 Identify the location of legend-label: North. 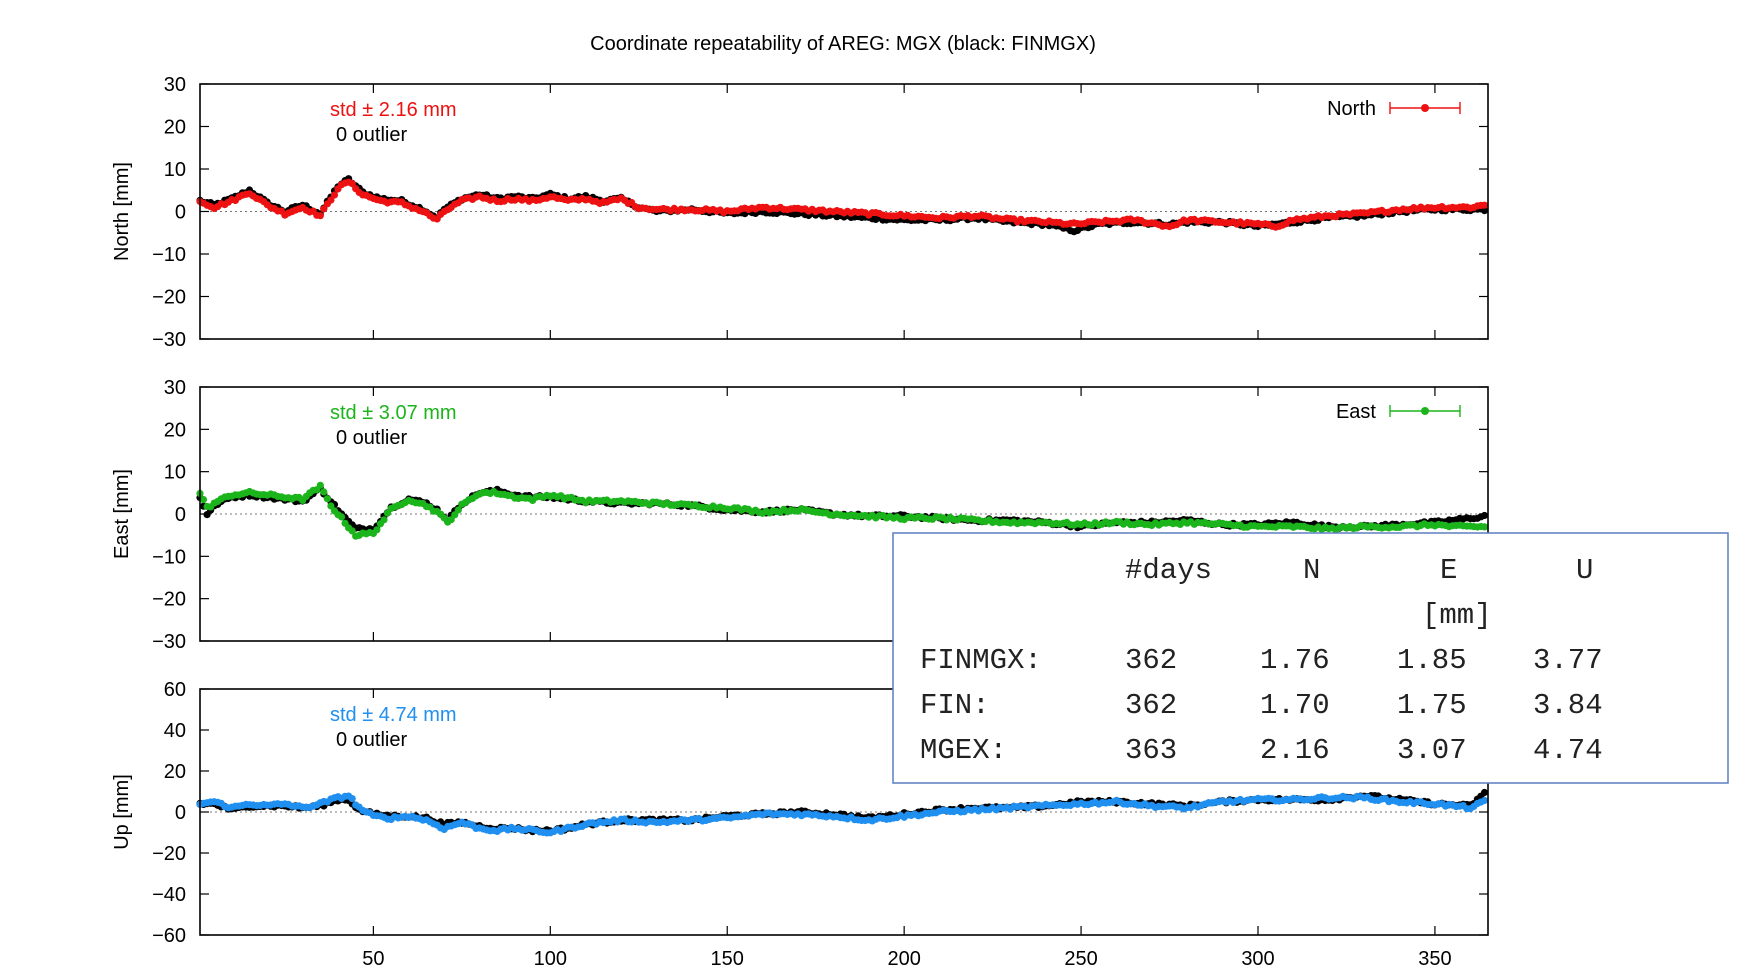
(1351, 109).